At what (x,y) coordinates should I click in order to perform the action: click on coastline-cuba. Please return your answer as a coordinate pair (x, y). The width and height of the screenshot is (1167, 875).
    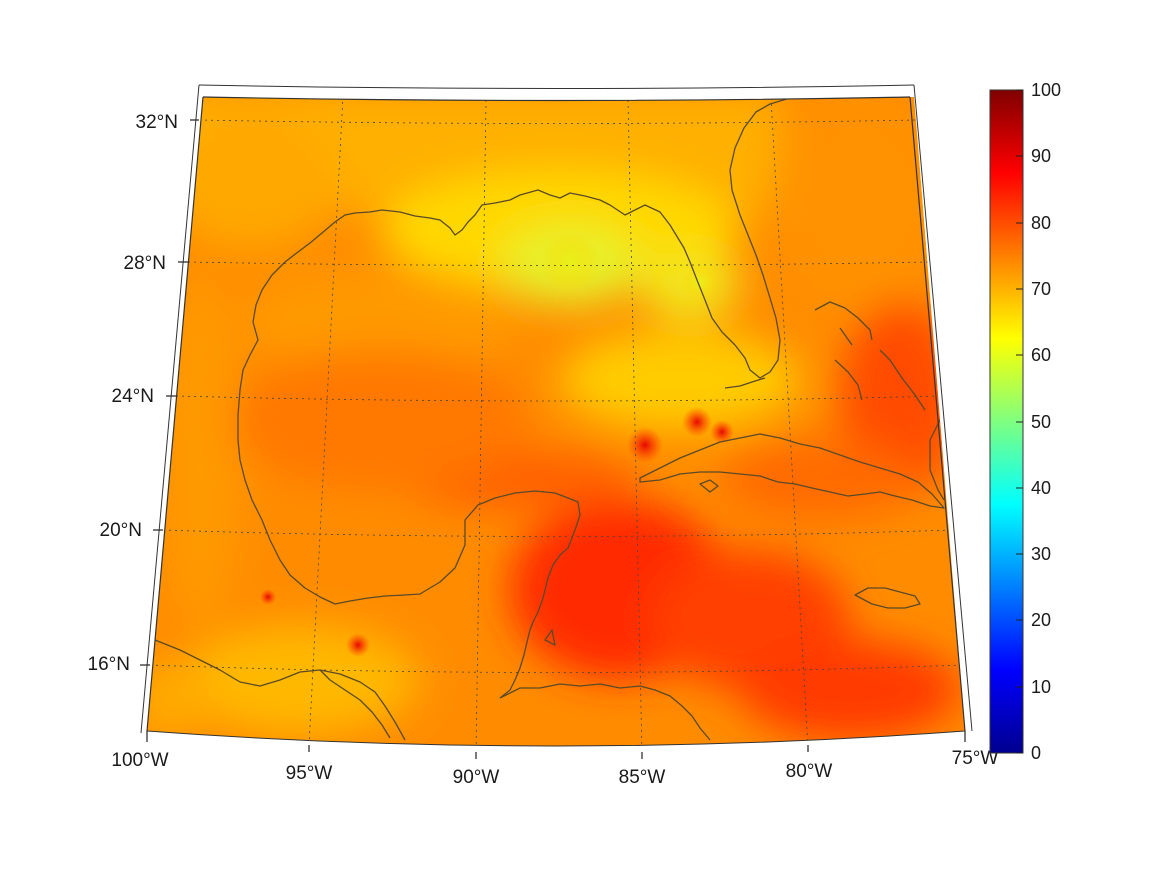
    Looking at the image, I should click on (792, 471).